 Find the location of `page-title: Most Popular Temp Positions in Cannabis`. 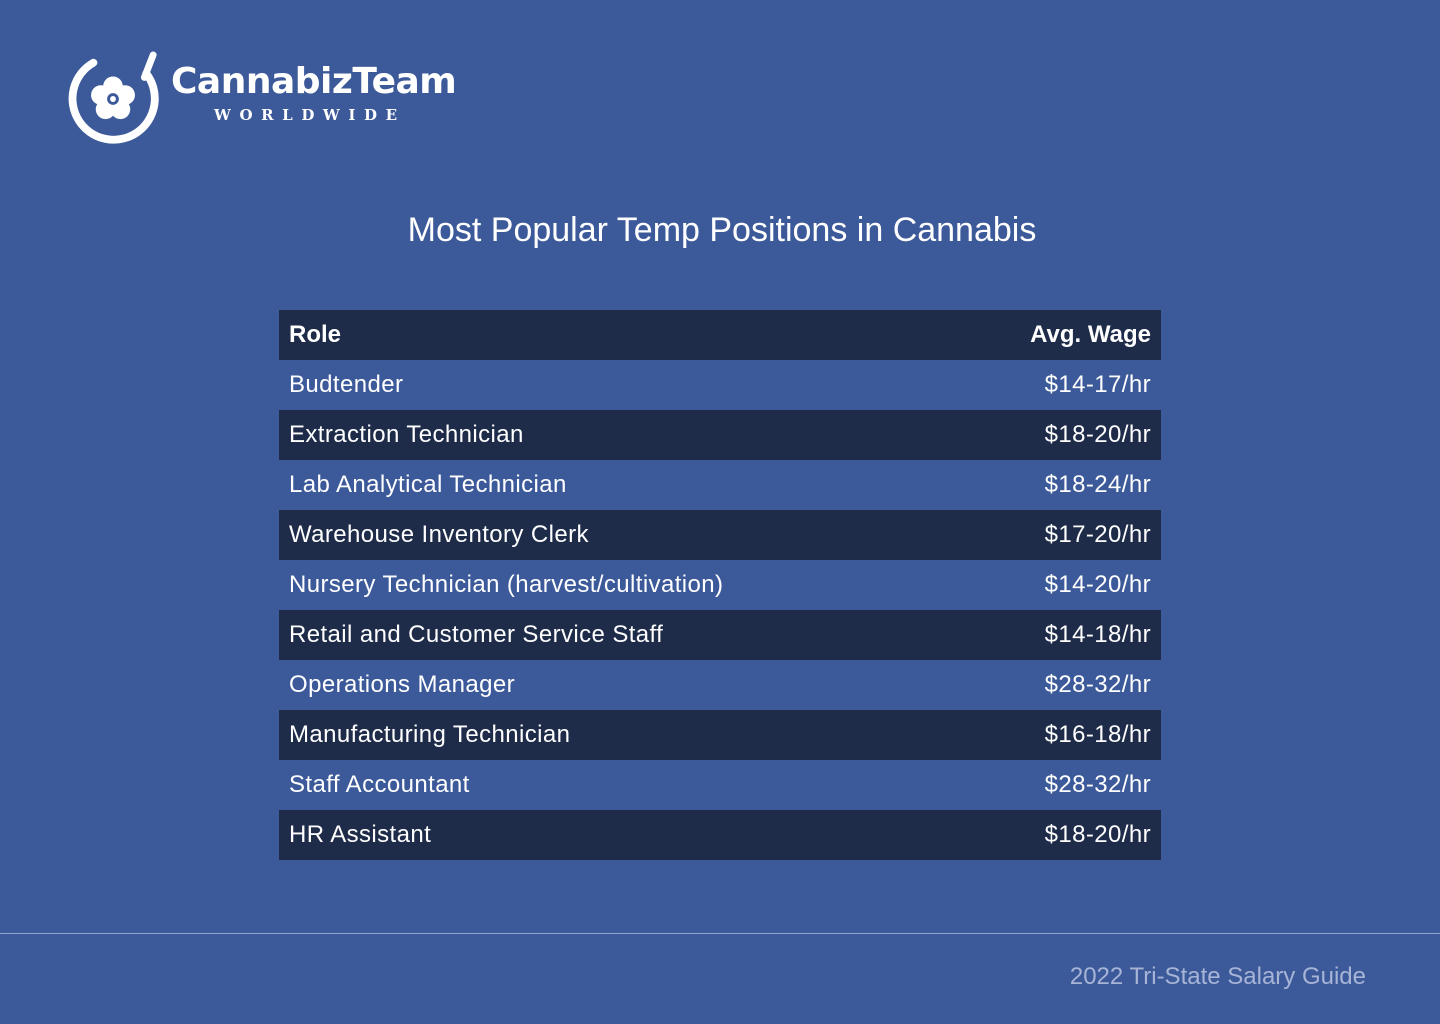

page-title: Most Popular Temp Positions in Cannabis is located at coordinates (722, 230).